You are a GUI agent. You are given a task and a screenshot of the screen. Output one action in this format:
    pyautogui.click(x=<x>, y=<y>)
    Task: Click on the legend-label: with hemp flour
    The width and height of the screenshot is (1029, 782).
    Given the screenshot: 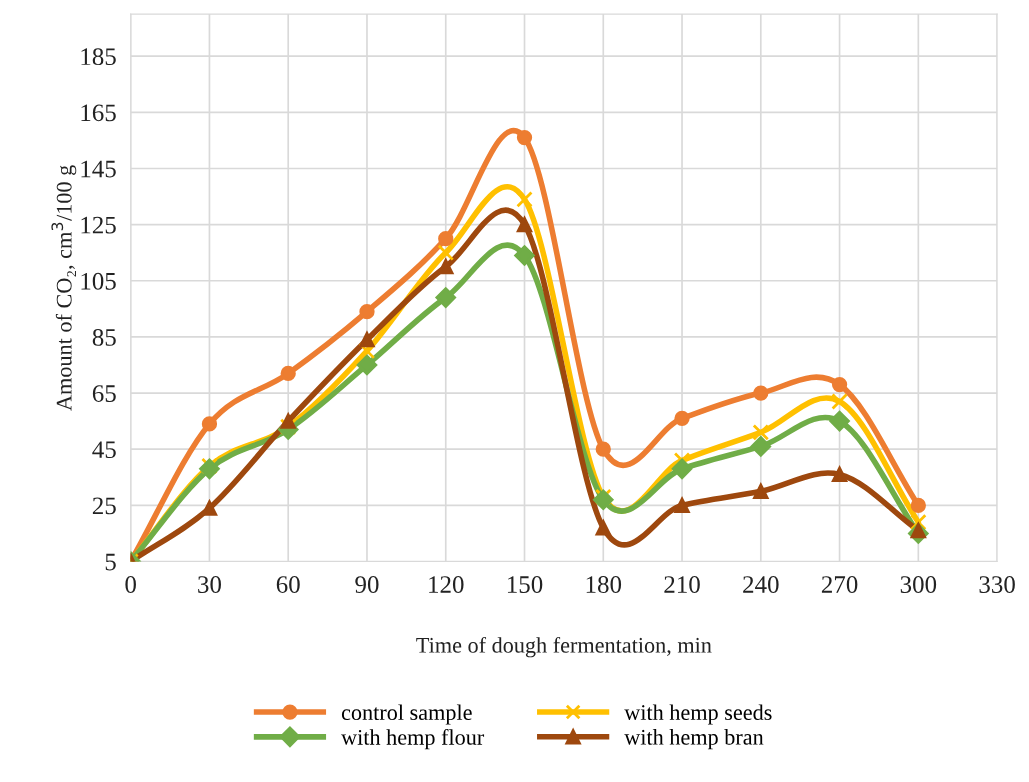 What is the action you would take?
    pyautogui.click(x=413, y=739)
    